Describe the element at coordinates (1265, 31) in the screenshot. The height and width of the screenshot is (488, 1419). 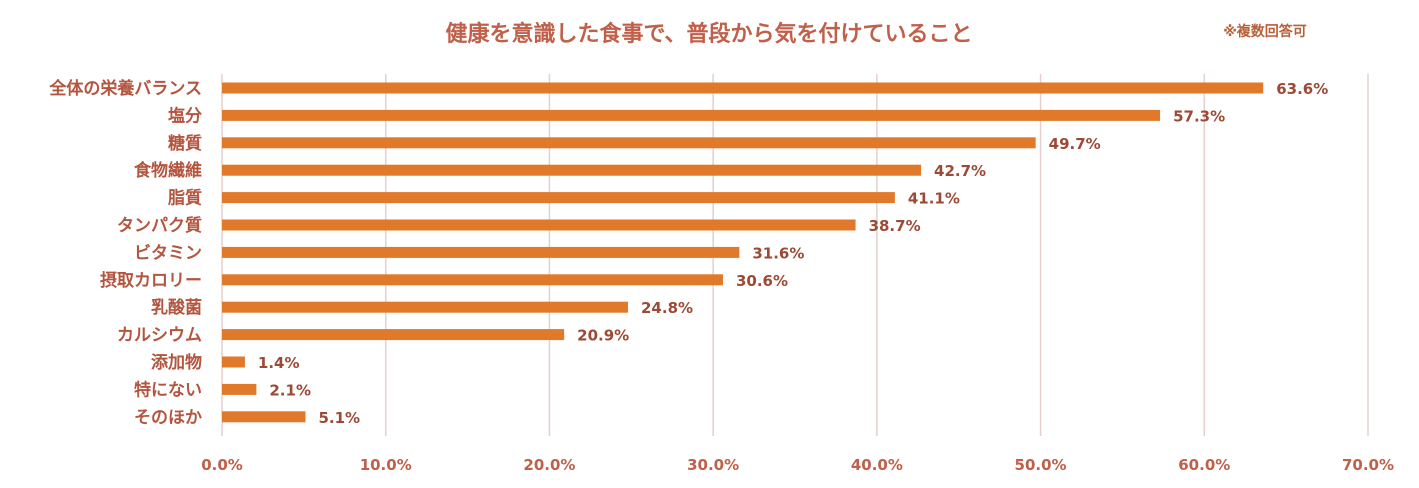
I see `chart-note: ※複数回答可` at that location.